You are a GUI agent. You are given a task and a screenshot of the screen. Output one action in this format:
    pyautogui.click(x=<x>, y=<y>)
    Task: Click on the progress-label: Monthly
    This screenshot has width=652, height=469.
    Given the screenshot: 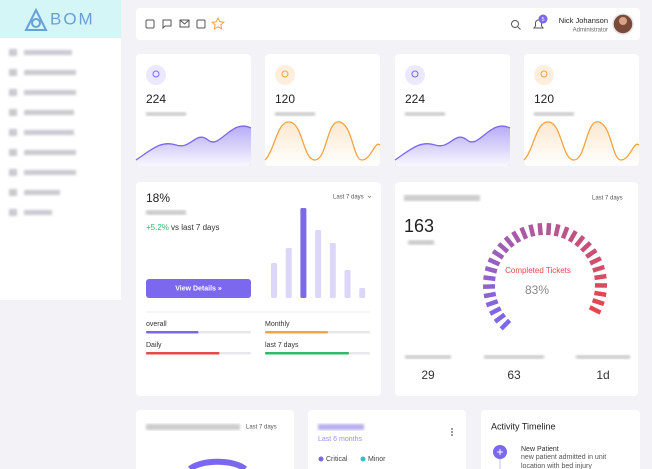 What is the action you would take?
    pyautogui.click(x=277, y=324)
    